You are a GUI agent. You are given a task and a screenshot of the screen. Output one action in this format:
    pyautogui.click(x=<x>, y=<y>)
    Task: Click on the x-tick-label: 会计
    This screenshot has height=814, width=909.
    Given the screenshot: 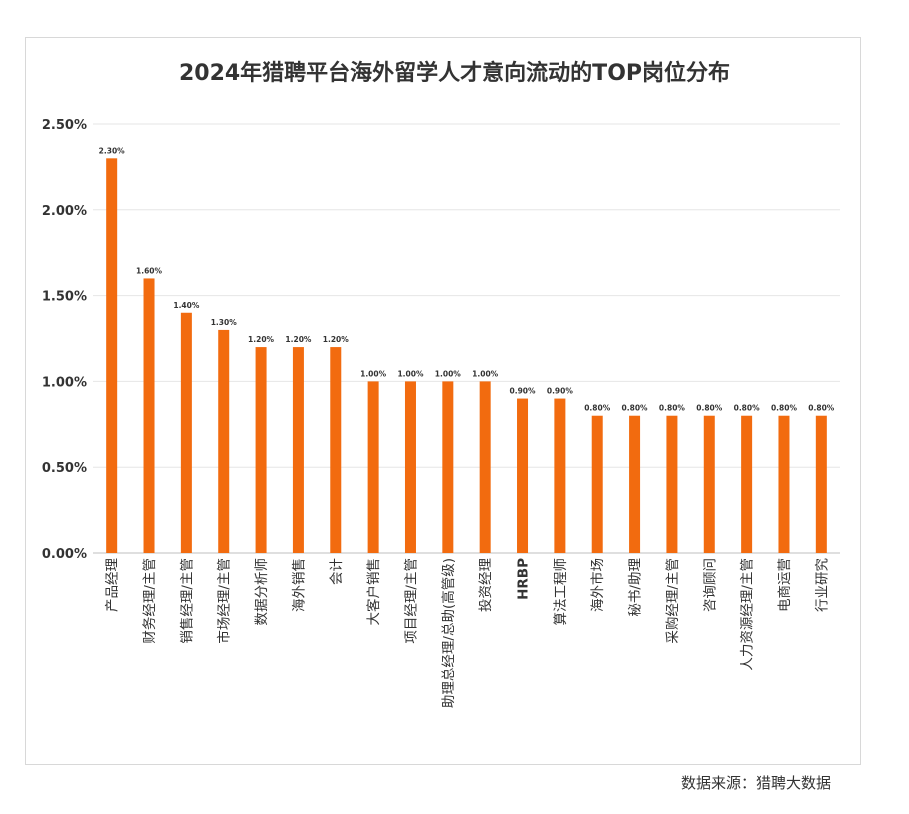 What is the action you would take?
    pyautogui.click(x=337, y=571)
    